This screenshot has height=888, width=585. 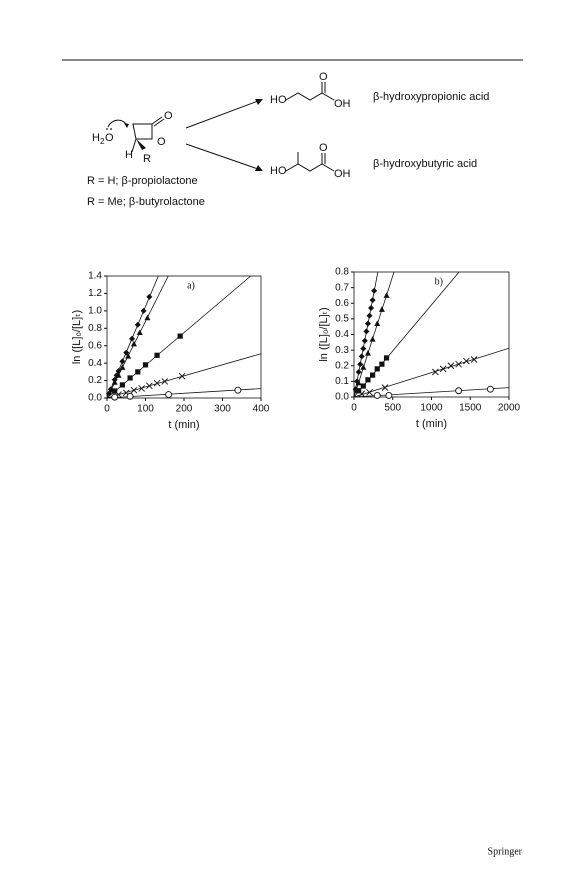 What do you see at coordinates (95, 363) in the screenshot?
I see `y-tick-label: 0.4` at bounding box center [95, 363].